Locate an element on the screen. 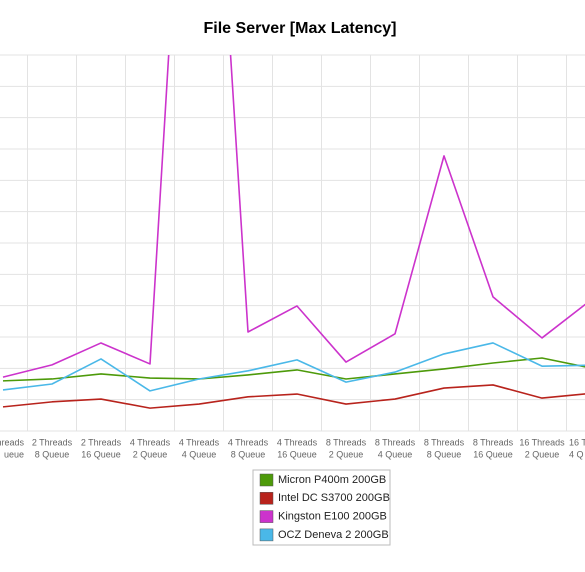 This screenshot has width=585, height=572. x-tick-label: 16 T is located at coordinates (577, 442).